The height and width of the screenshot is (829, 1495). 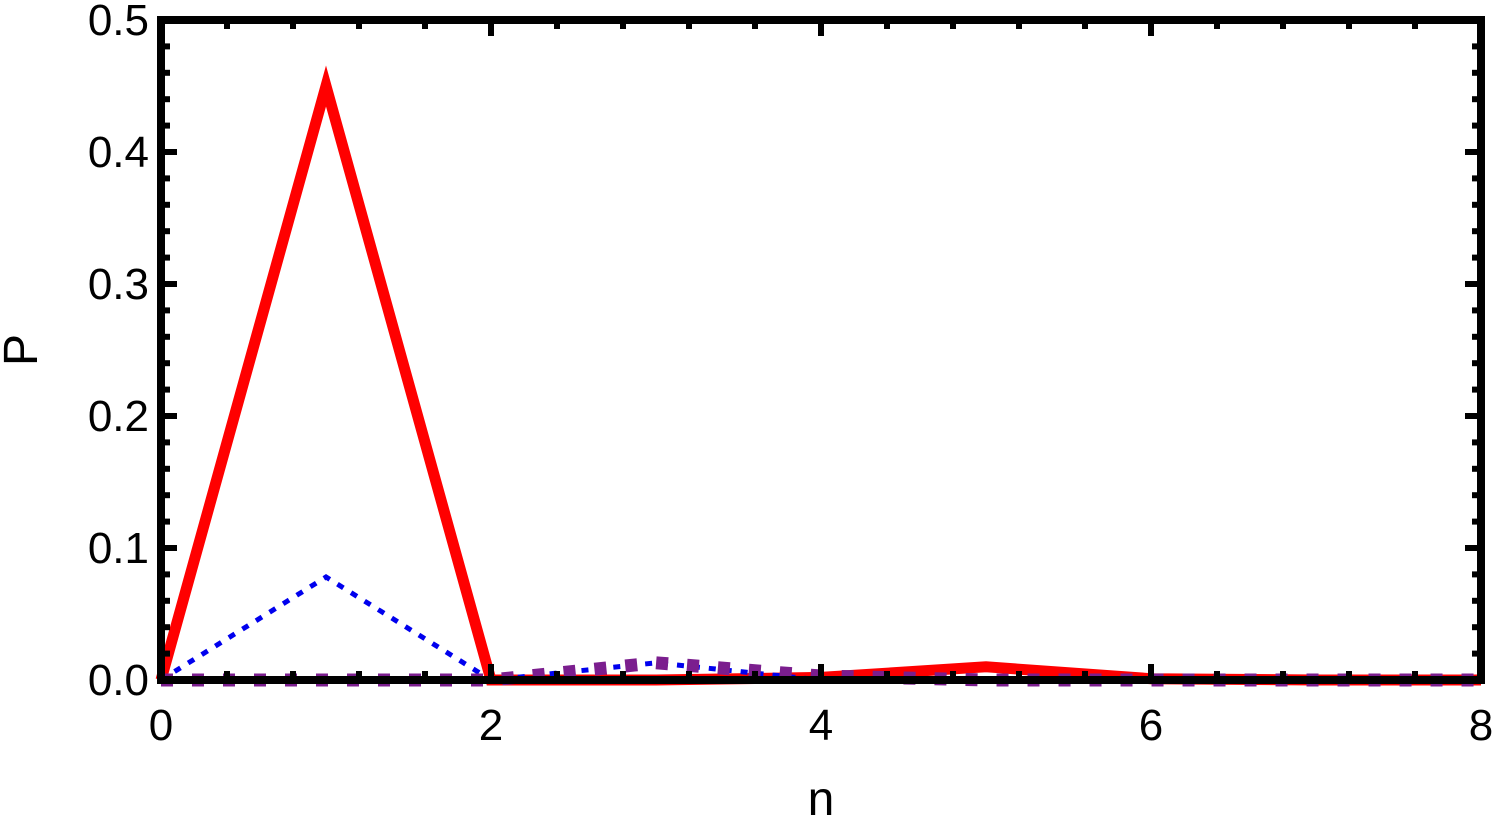 What do you see at coordinates (821, 725) in the screenshot?
I see `x-tick-label: 4` at bounding box center [821, 725].